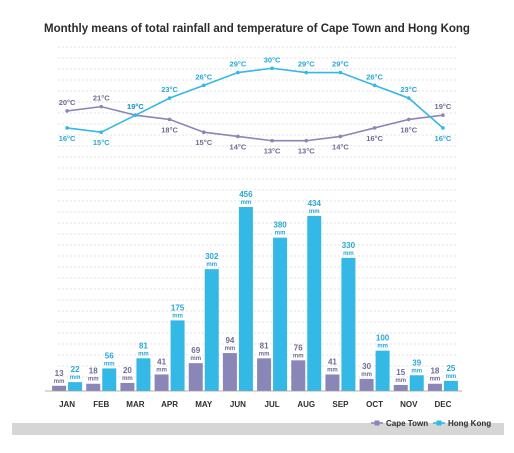 This screenshot has height=453, width=514. What do you see at coordinates (469, 423) in the screenshot?
I see `legend-label: Hong Kong` at bounding box center [469, 423].